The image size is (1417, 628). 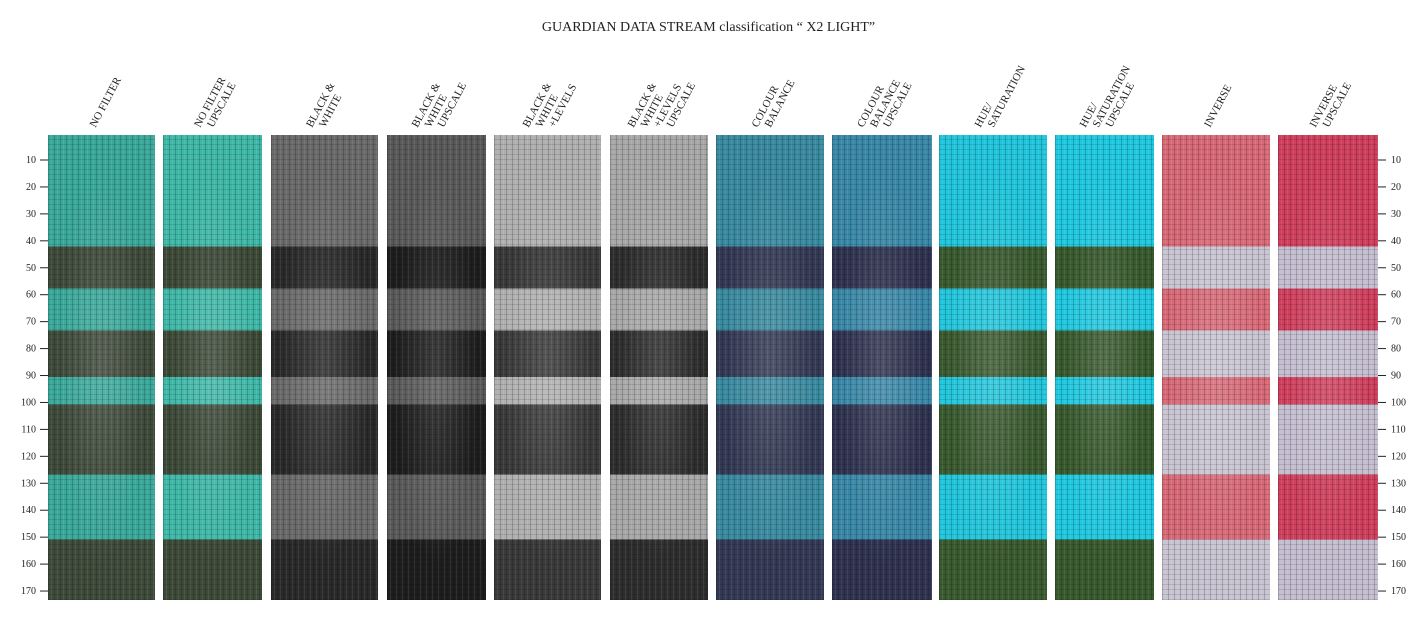 I want to click on column-label: SATURATION, so click(x=1007, y=97).